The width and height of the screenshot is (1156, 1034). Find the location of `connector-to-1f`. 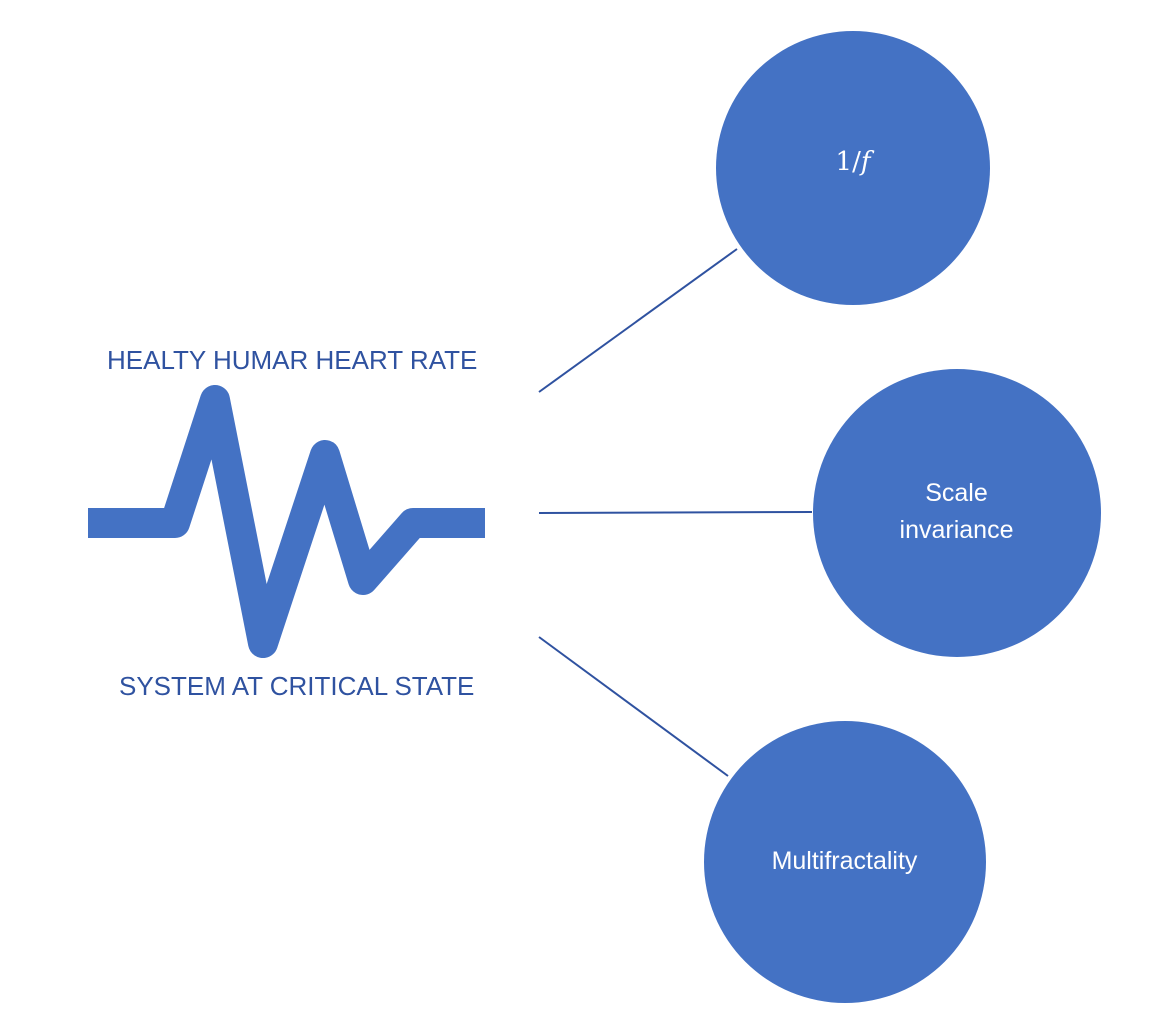

connector-to-1f is located at coordinates (638, 320).